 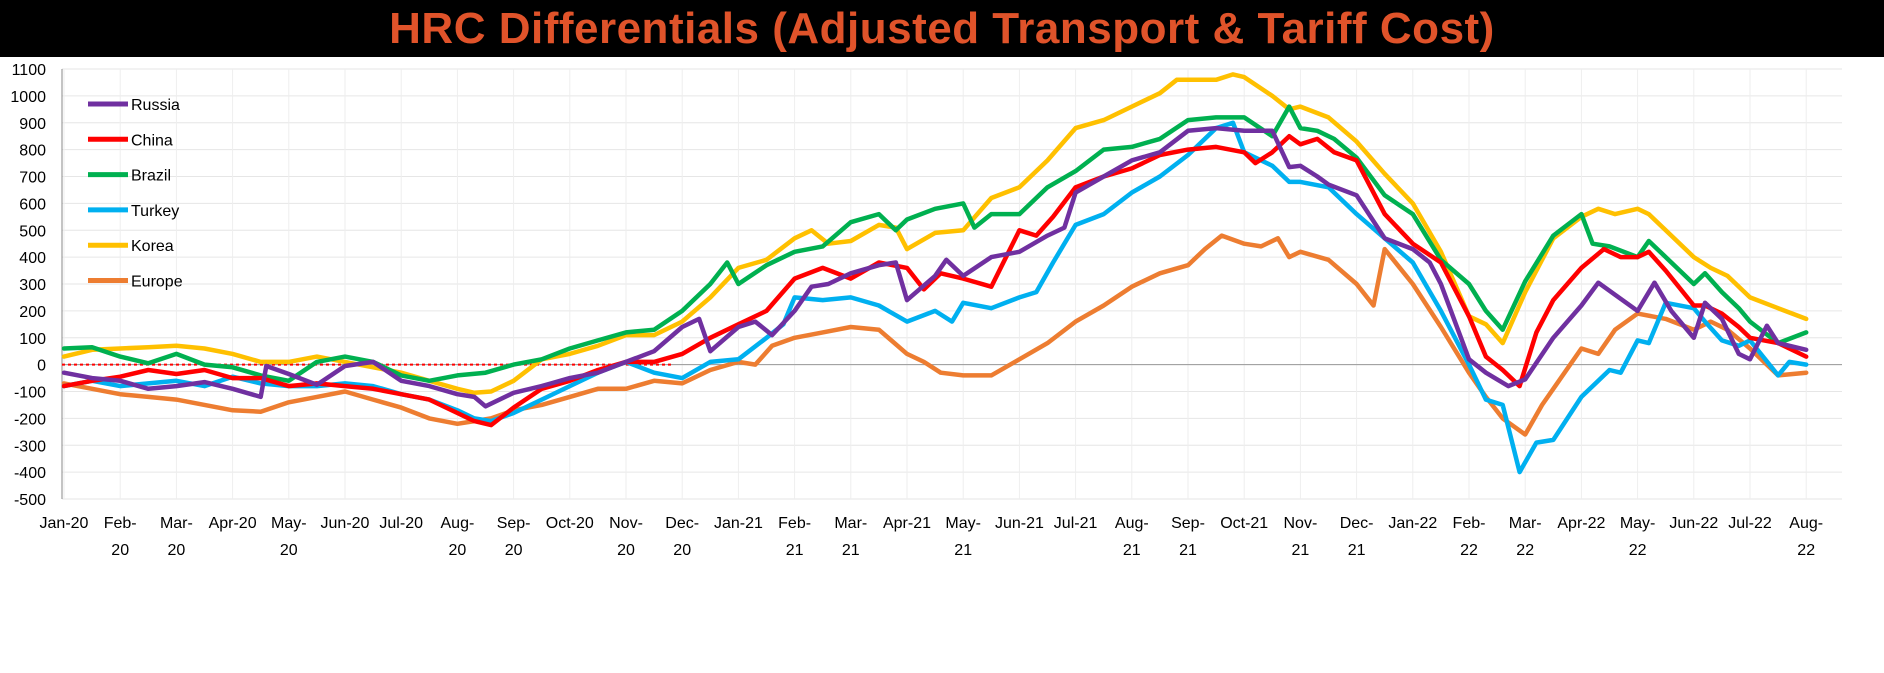 I want to click on y-tick-label: 600, so click(x=32, y=204).